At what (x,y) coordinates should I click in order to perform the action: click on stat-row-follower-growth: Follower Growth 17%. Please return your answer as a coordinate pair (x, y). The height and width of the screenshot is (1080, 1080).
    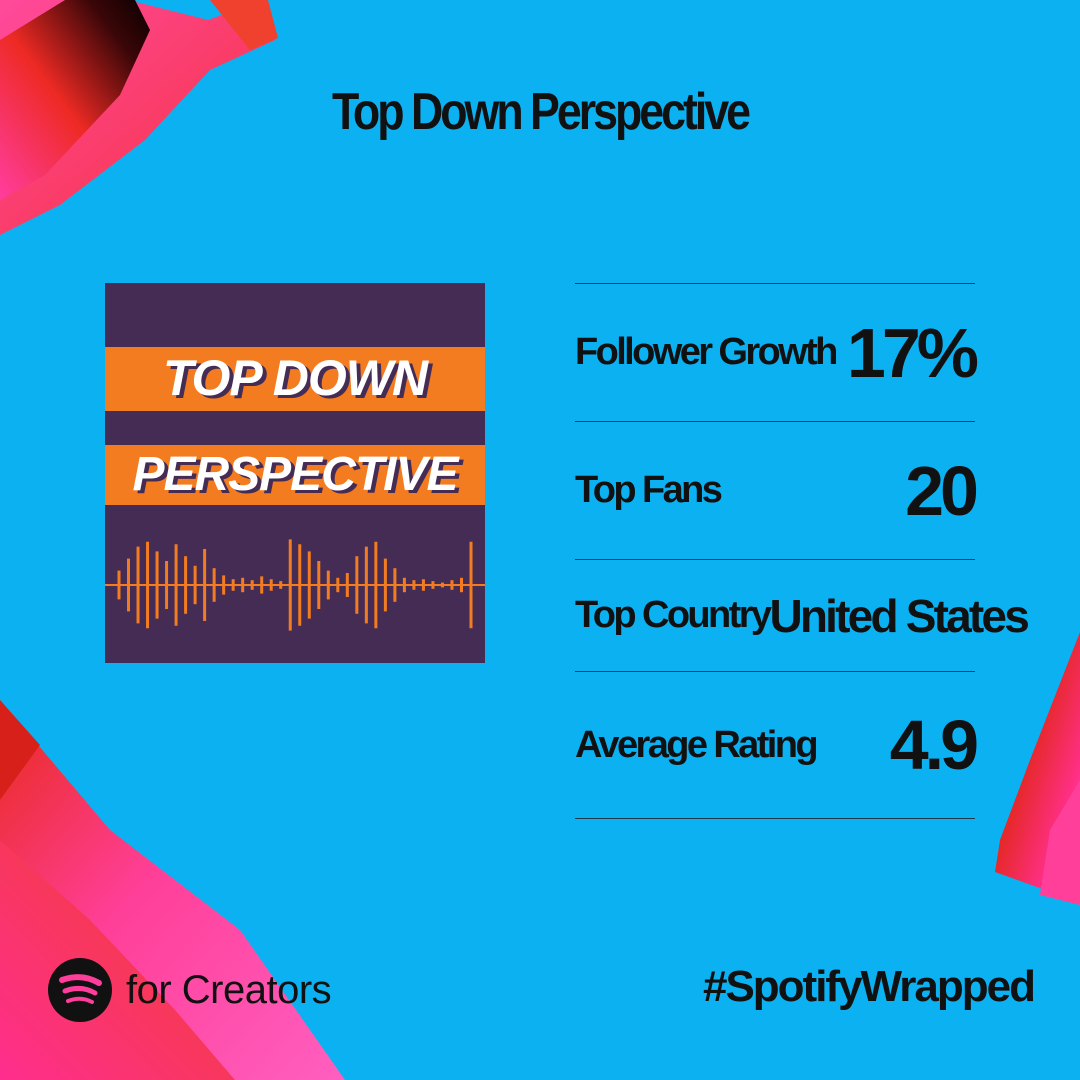
    Looking at the image, I should click on (777, 352).